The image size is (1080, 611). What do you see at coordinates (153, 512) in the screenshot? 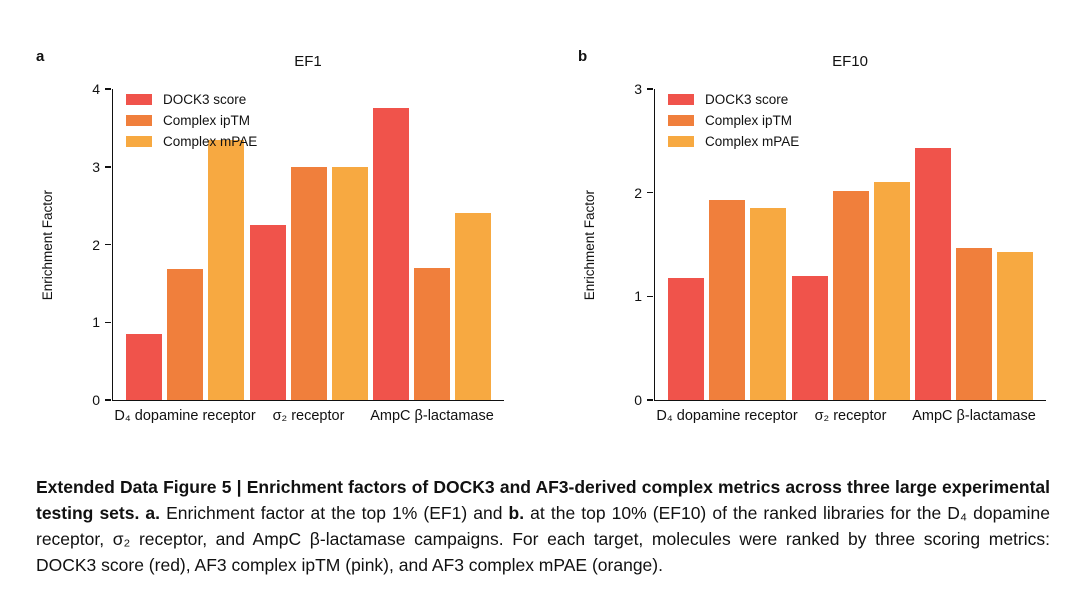
I see `caption-panel-a-ref: a.` at bounding box center [153, 512].